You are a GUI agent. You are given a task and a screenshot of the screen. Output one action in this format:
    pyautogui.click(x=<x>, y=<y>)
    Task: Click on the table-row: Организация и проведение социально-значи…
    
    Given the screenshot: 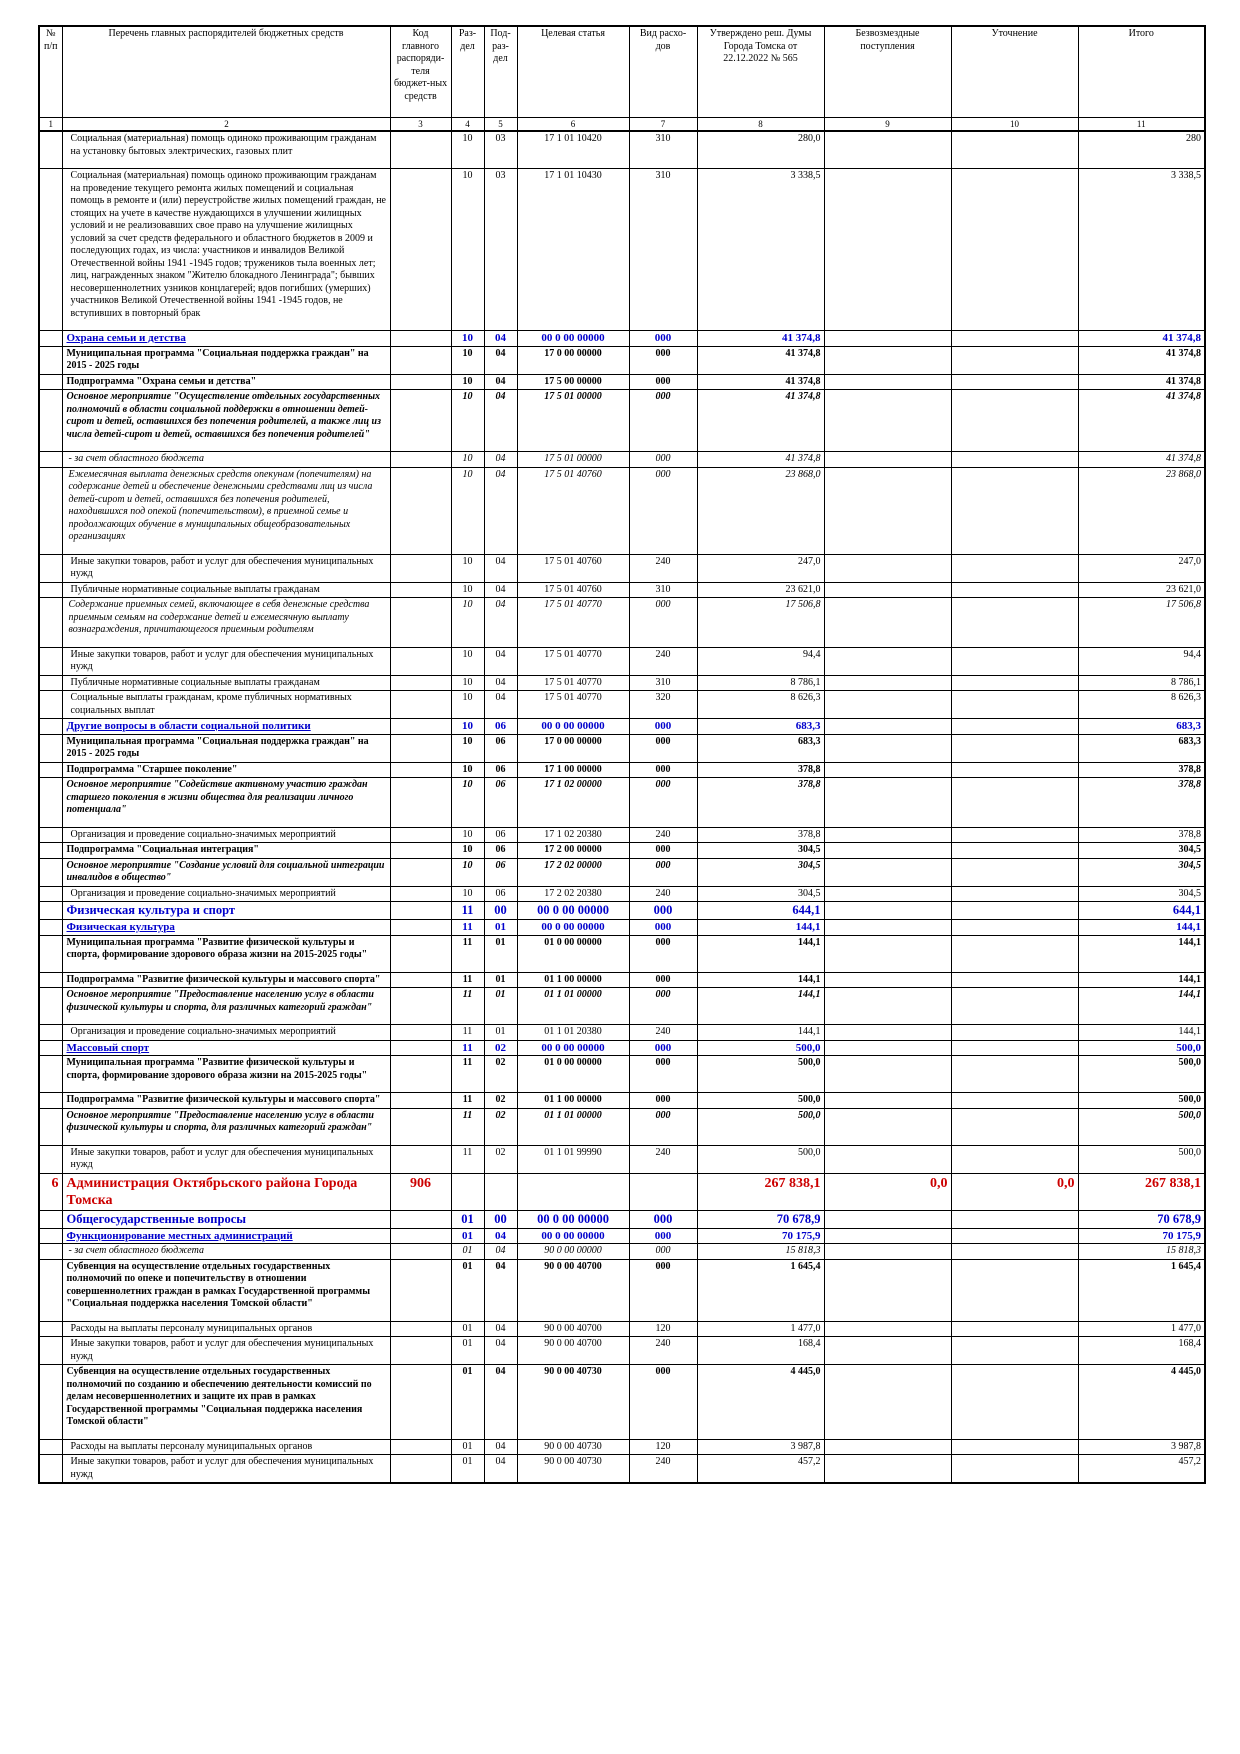 What is the action you would take?
    pyautogui.click(x=622, y=1032)
    